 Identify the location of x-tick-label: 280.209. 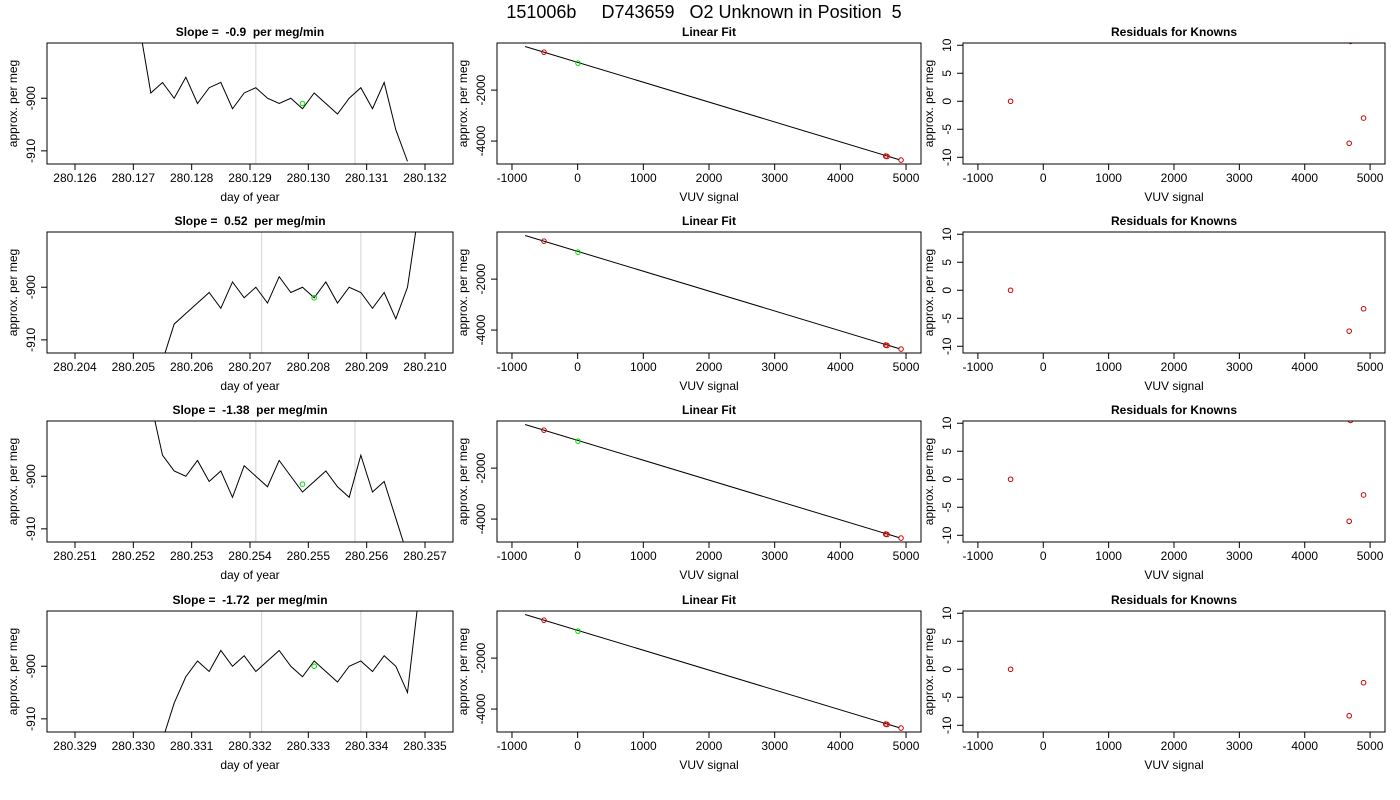
(367, 367).